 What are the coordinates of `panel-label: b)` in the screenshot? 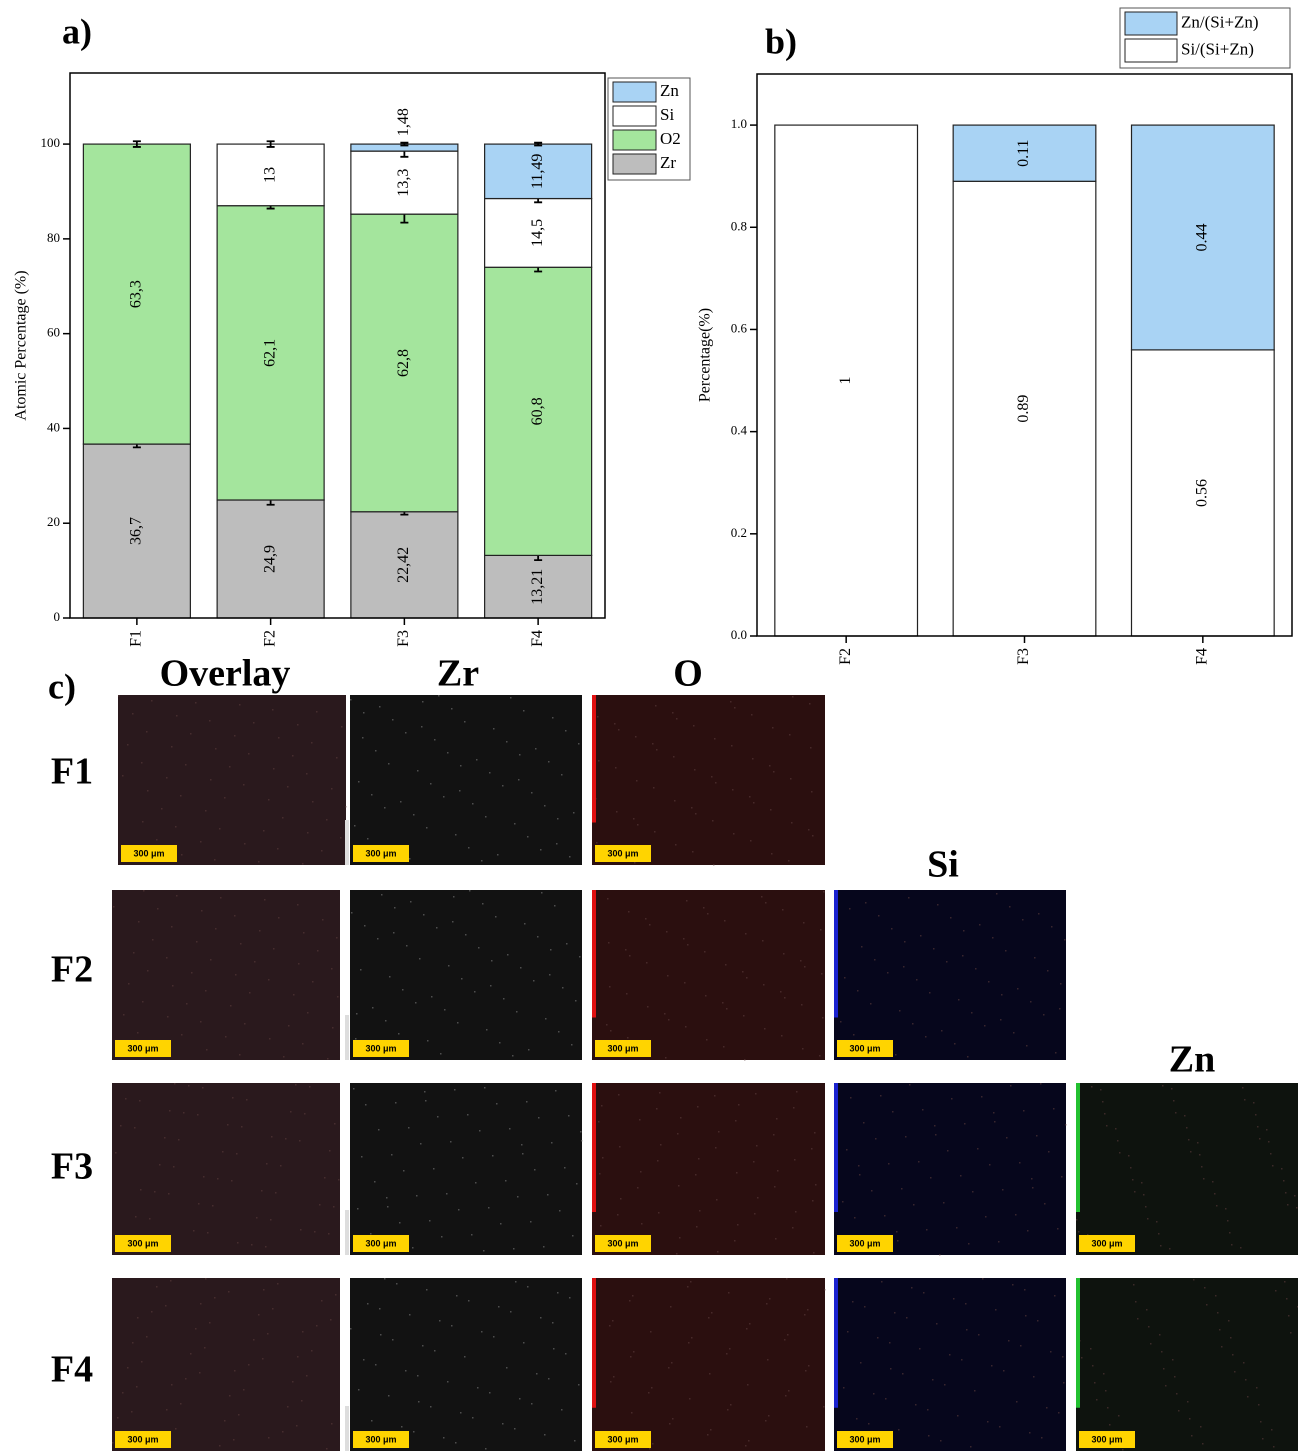 It's located at (781, 41).